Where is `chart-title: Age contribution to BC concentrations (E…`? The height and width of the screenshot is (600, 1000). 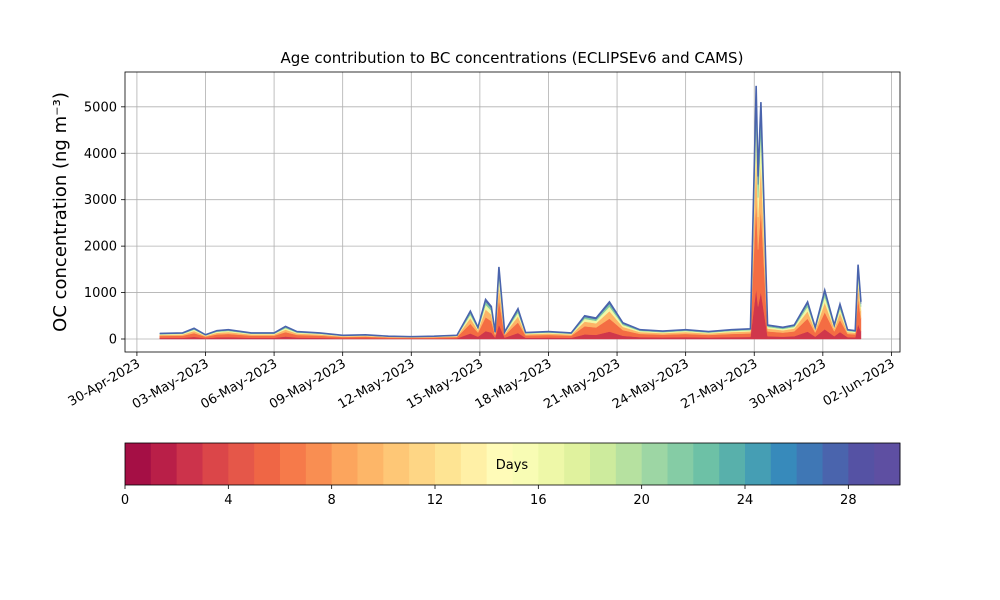
chart-title: Age contribution to BC concentrations (E… is located at coordinates (512, 58).